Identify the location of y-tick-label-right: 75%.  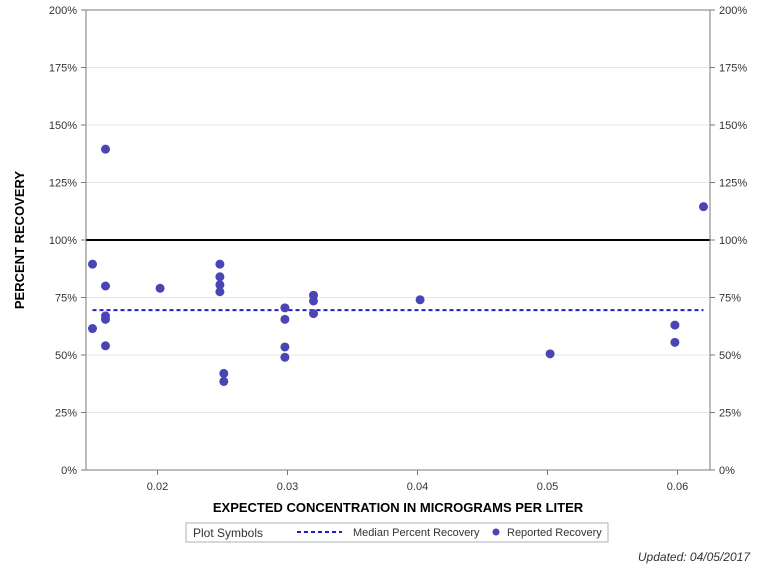
(730, 299).